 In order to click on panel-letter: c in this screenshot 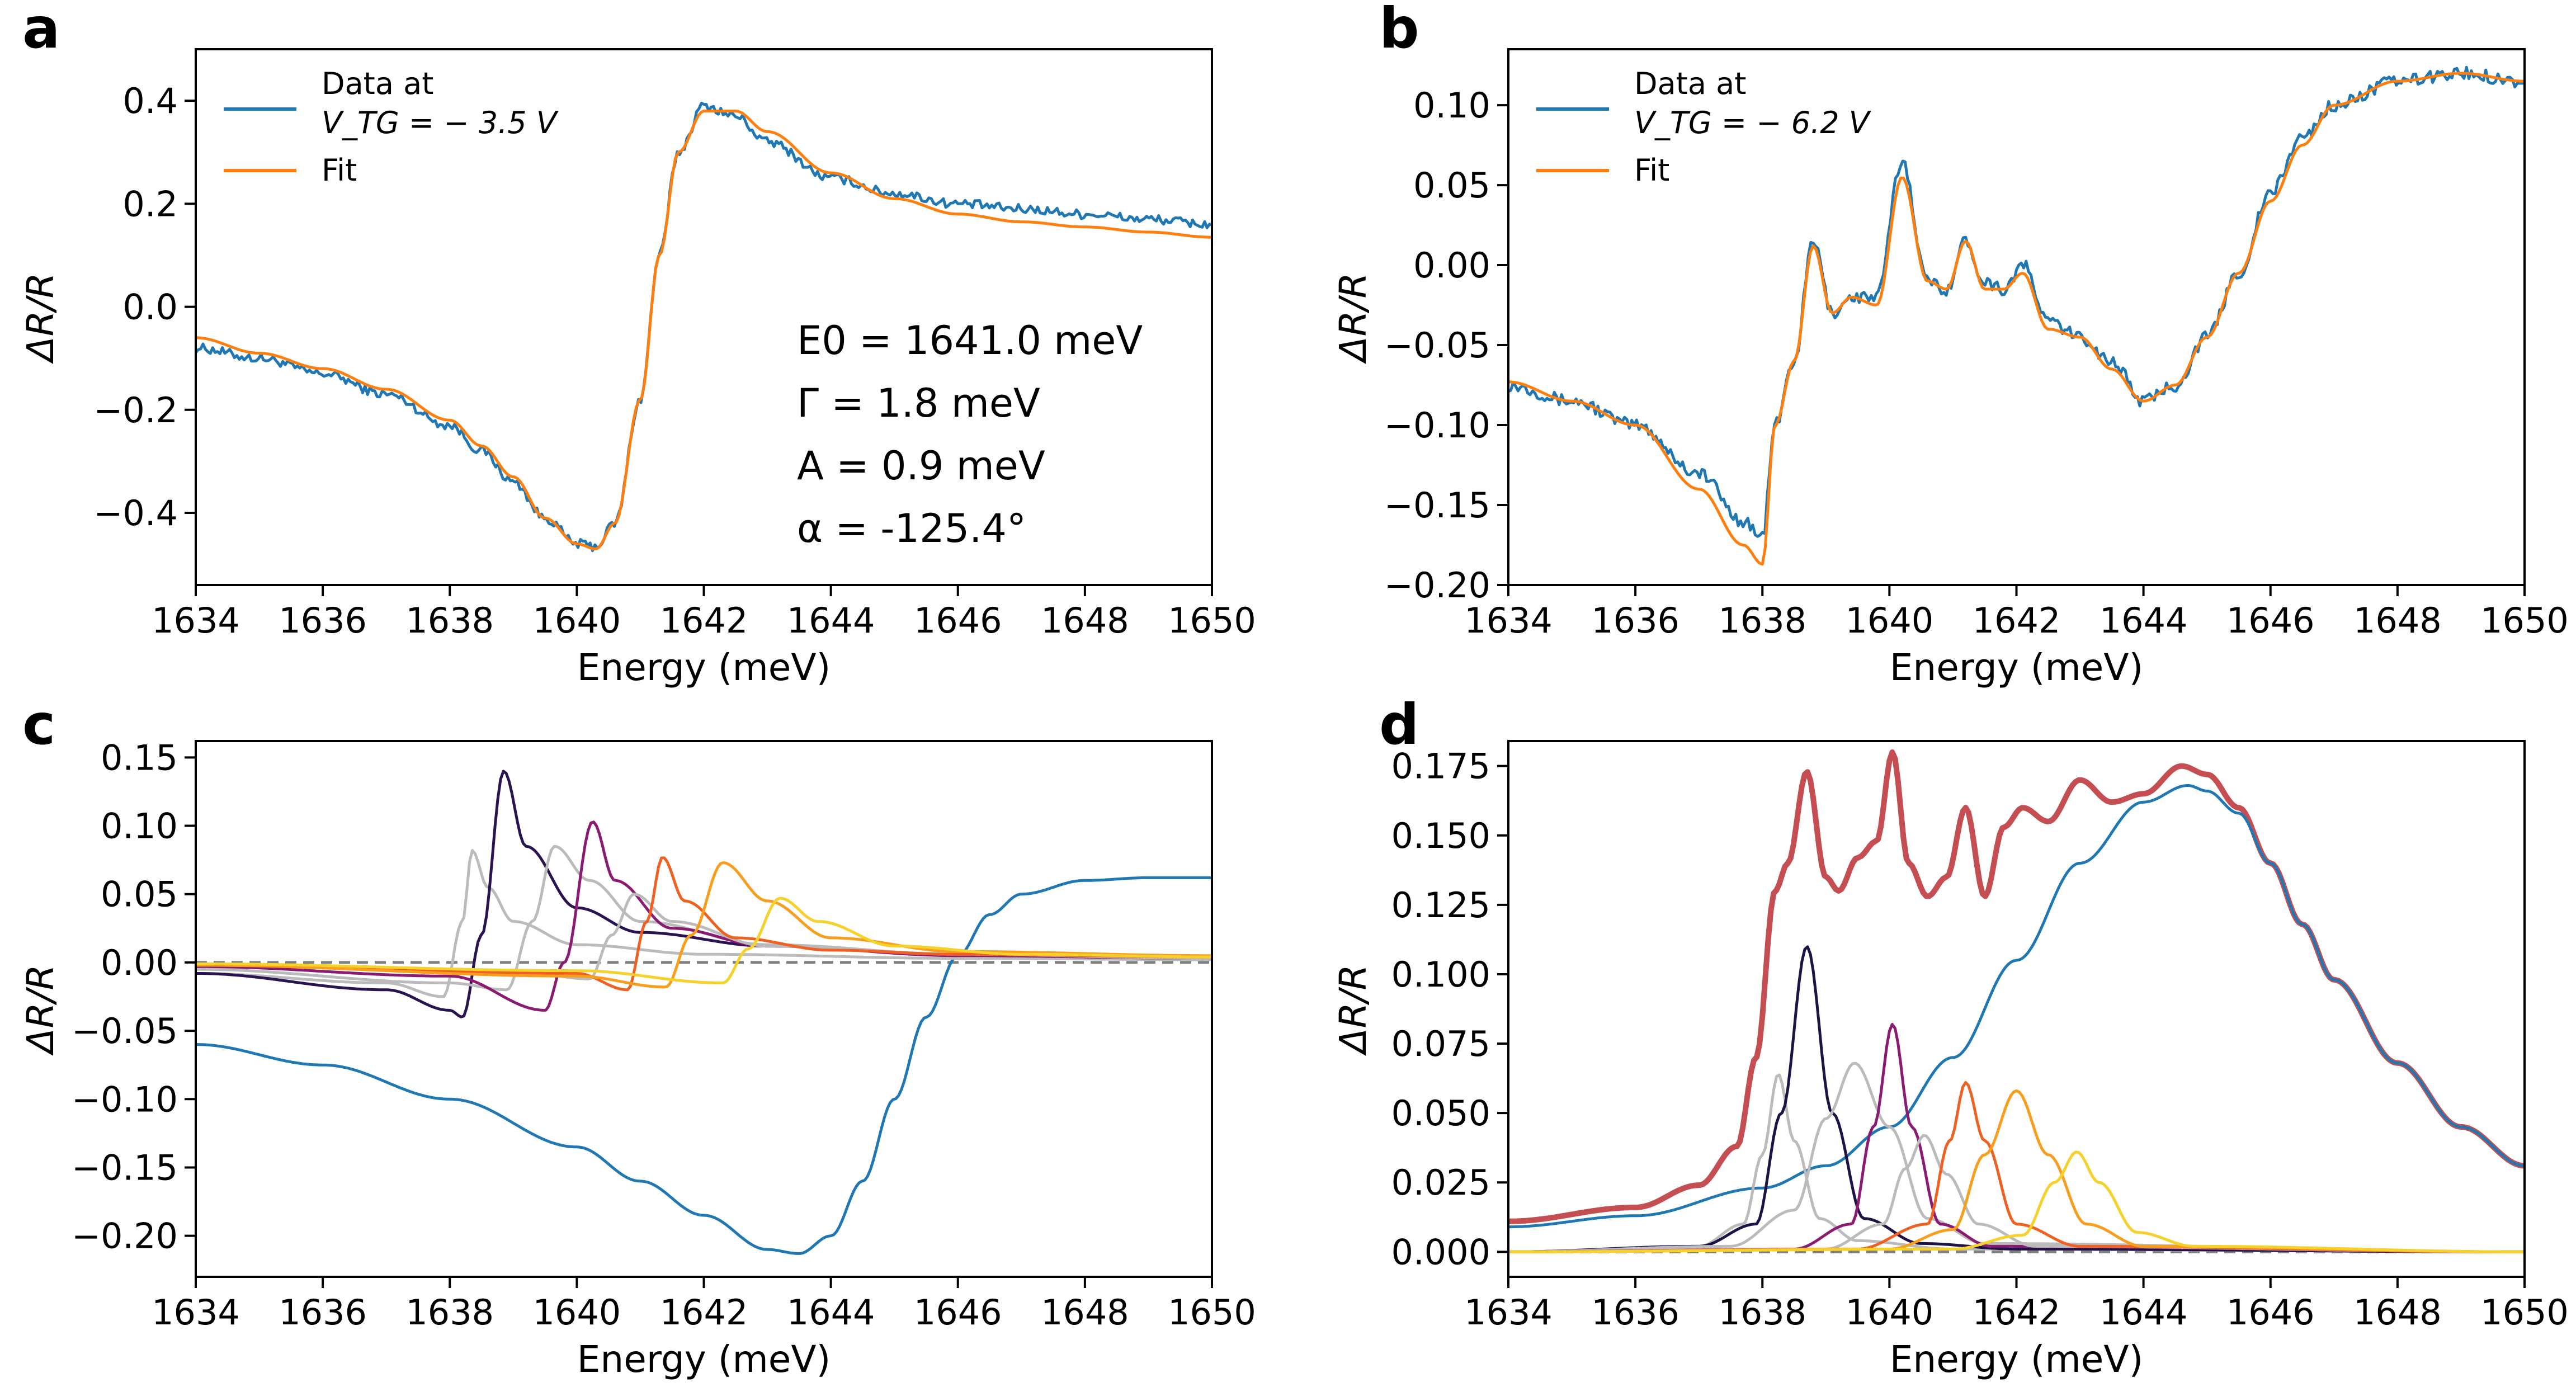, I will do `click(38, 724)`.